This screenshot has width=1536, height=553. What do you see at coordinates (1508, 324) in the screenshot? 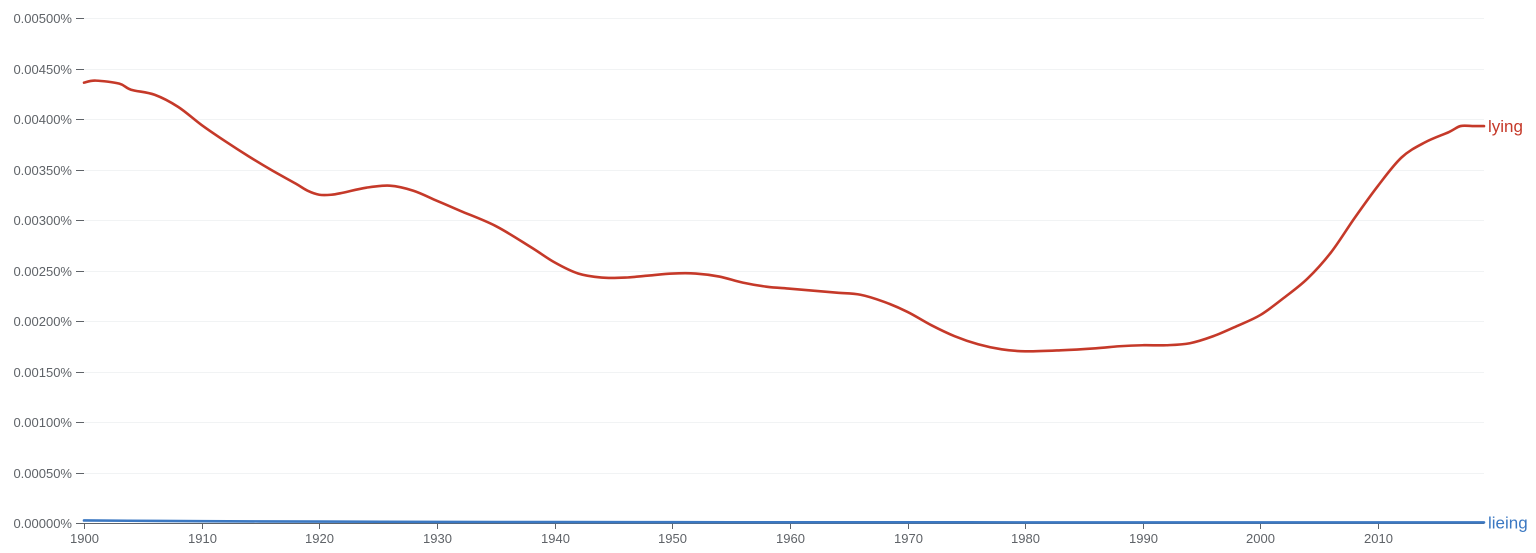
I see `series-label-layer: lying lieing` at bounding box center [1508, 324].